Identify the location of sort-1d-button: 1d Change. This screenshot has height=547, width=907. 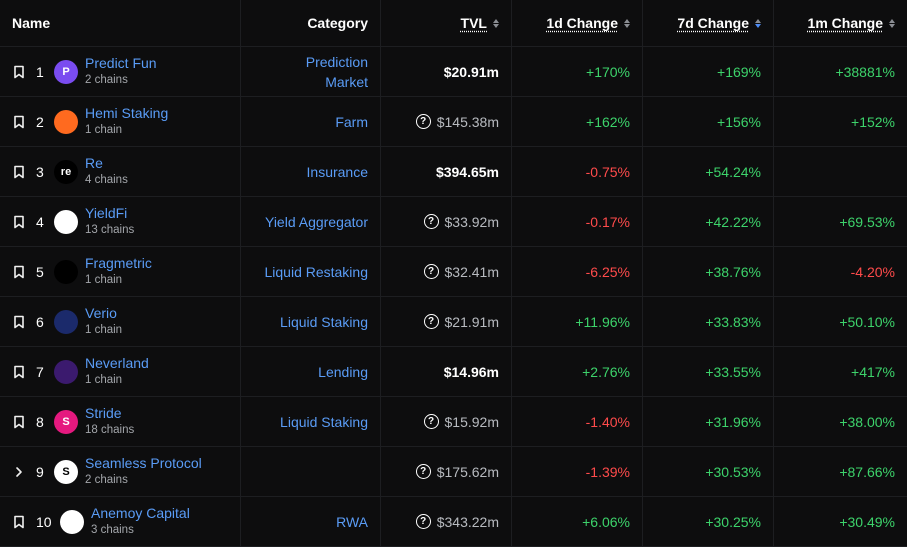
(588, 23).